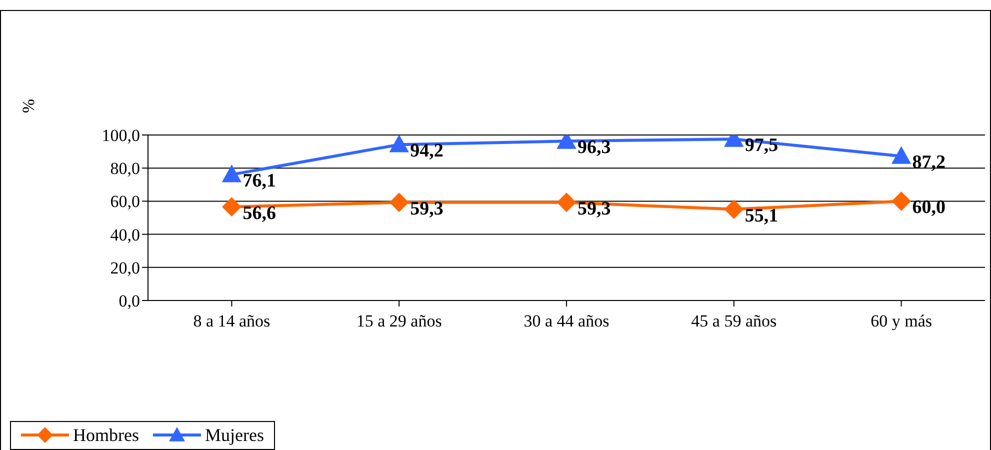 This screenshot has width=991, height=450. I want to click on legend-label: Hombres, so click(106, 435).